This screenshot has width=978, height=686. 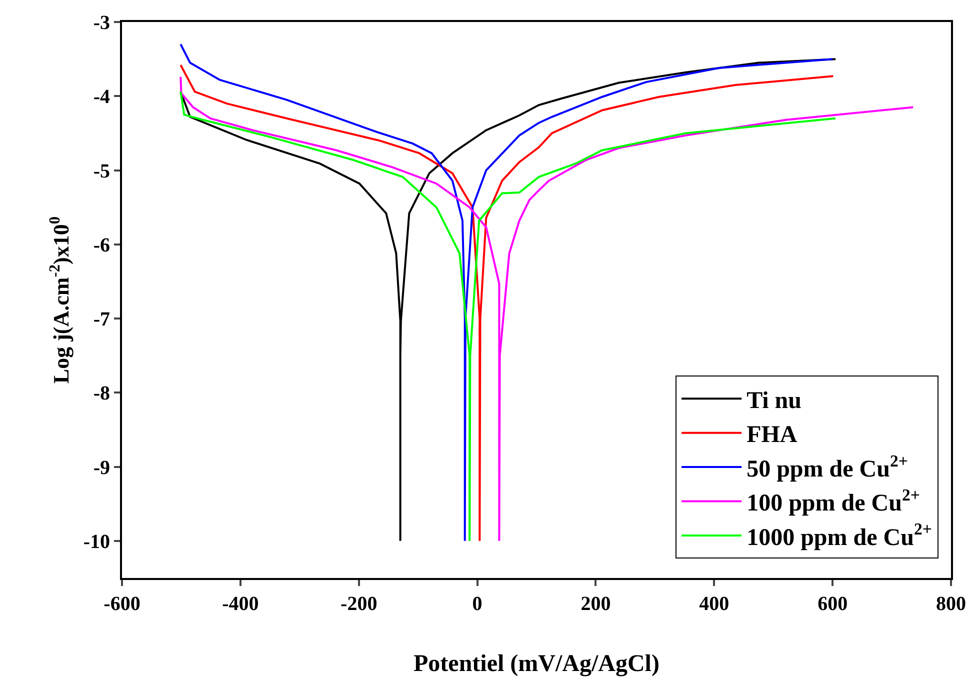 What do you see at coordinates (101, 467) in the screenshot?
I see `y-tick-label: -9` at bounding box center [101, 467].